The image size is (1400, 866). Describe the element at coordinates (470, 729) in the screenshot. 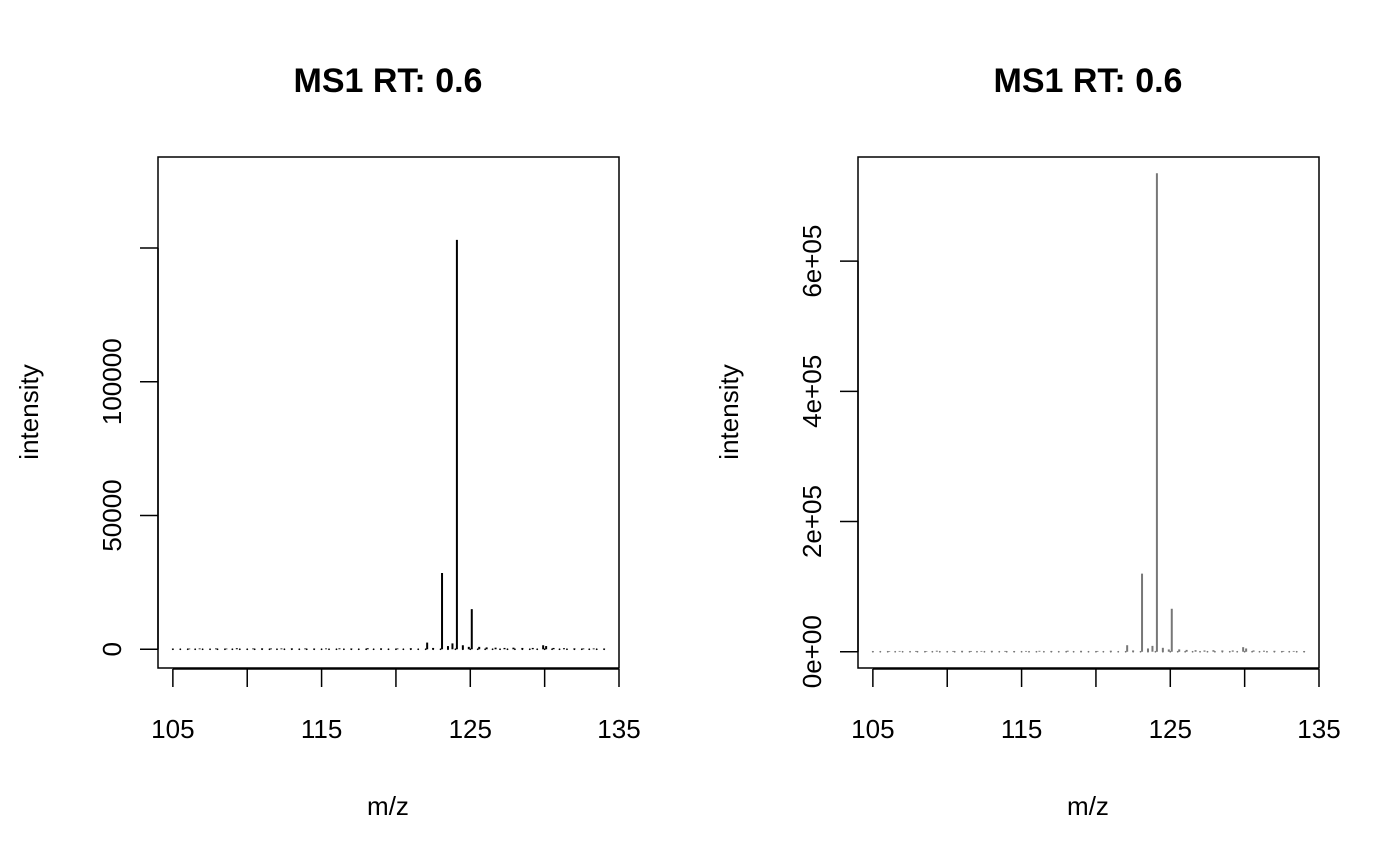

I see `x-tick-label: 125` at that location.